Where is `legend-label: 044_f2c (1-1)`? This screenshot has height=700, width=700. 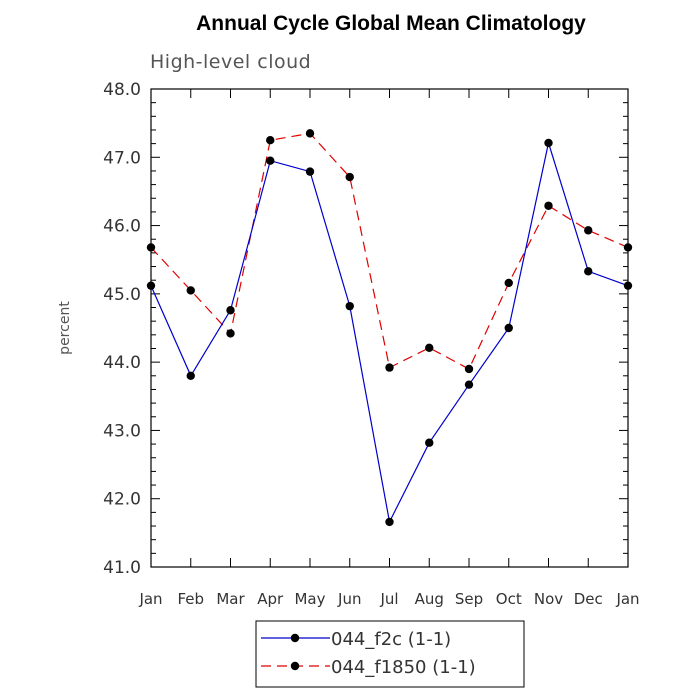
legend-label: 044_f2c (1-1) is located at coordinates (391, 639).